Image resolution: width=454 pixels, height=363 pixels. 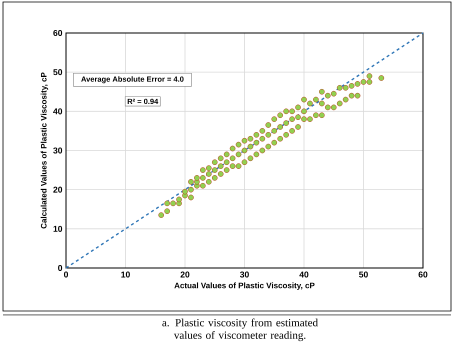 What do you see at coordinates (240, 330) in the screenshot?
I see `text: a. Plastic viscosity from estimated values of viscometer reading.` at bounding box center [240, 330].